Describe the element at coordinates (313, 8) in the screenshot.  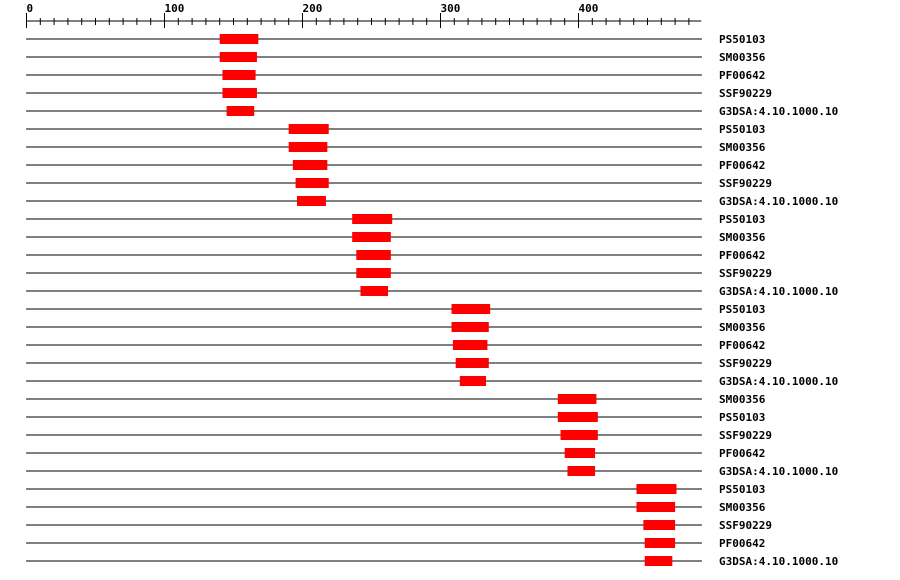
I see `tick-label: 200` at that location.